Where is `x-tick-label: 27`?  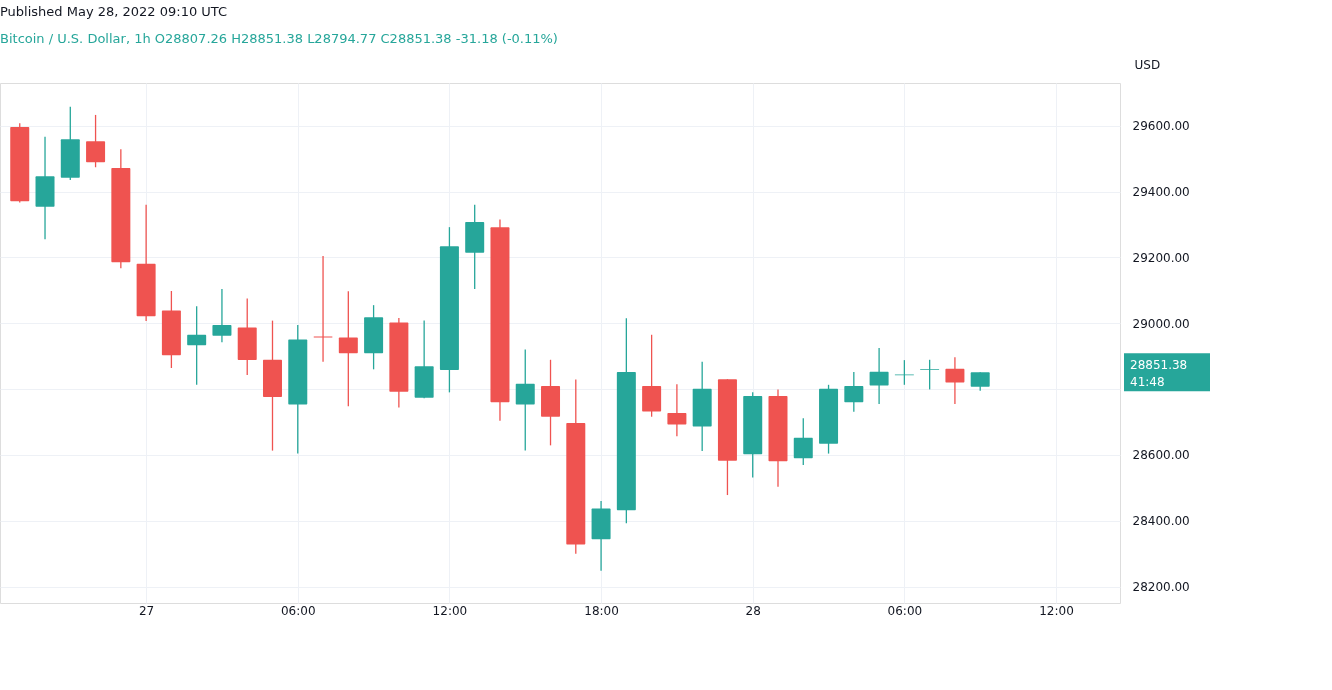
x-tick-label: 27 is located at coordinates (146, 610).